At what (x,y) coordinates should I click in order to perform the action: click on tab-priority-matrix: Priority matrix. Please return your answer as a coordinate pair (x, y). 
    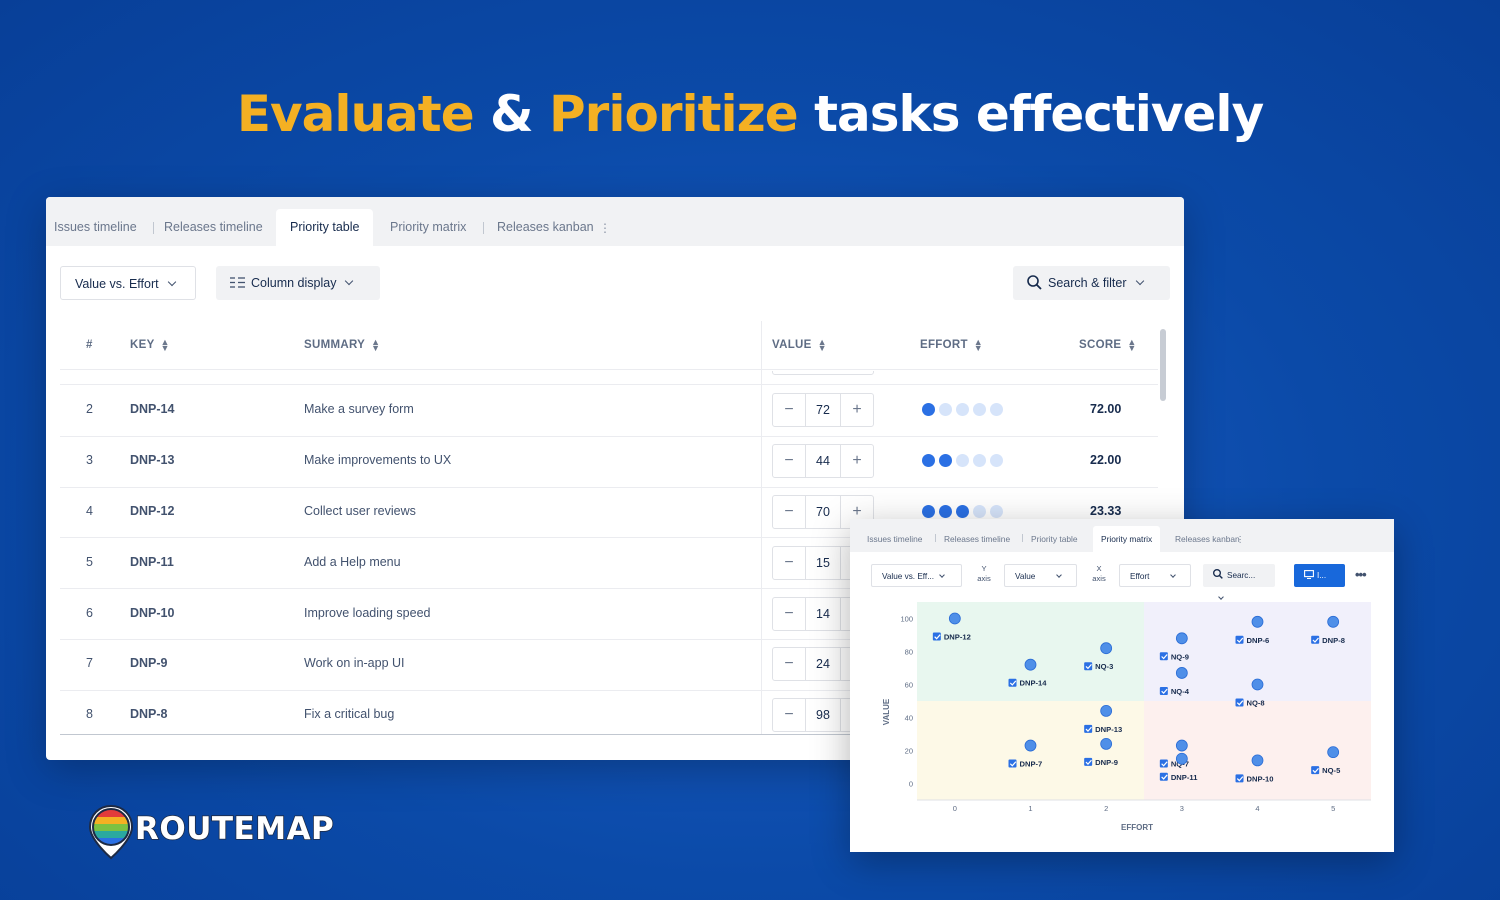
    Looking at the image, I should click on (428, 227).